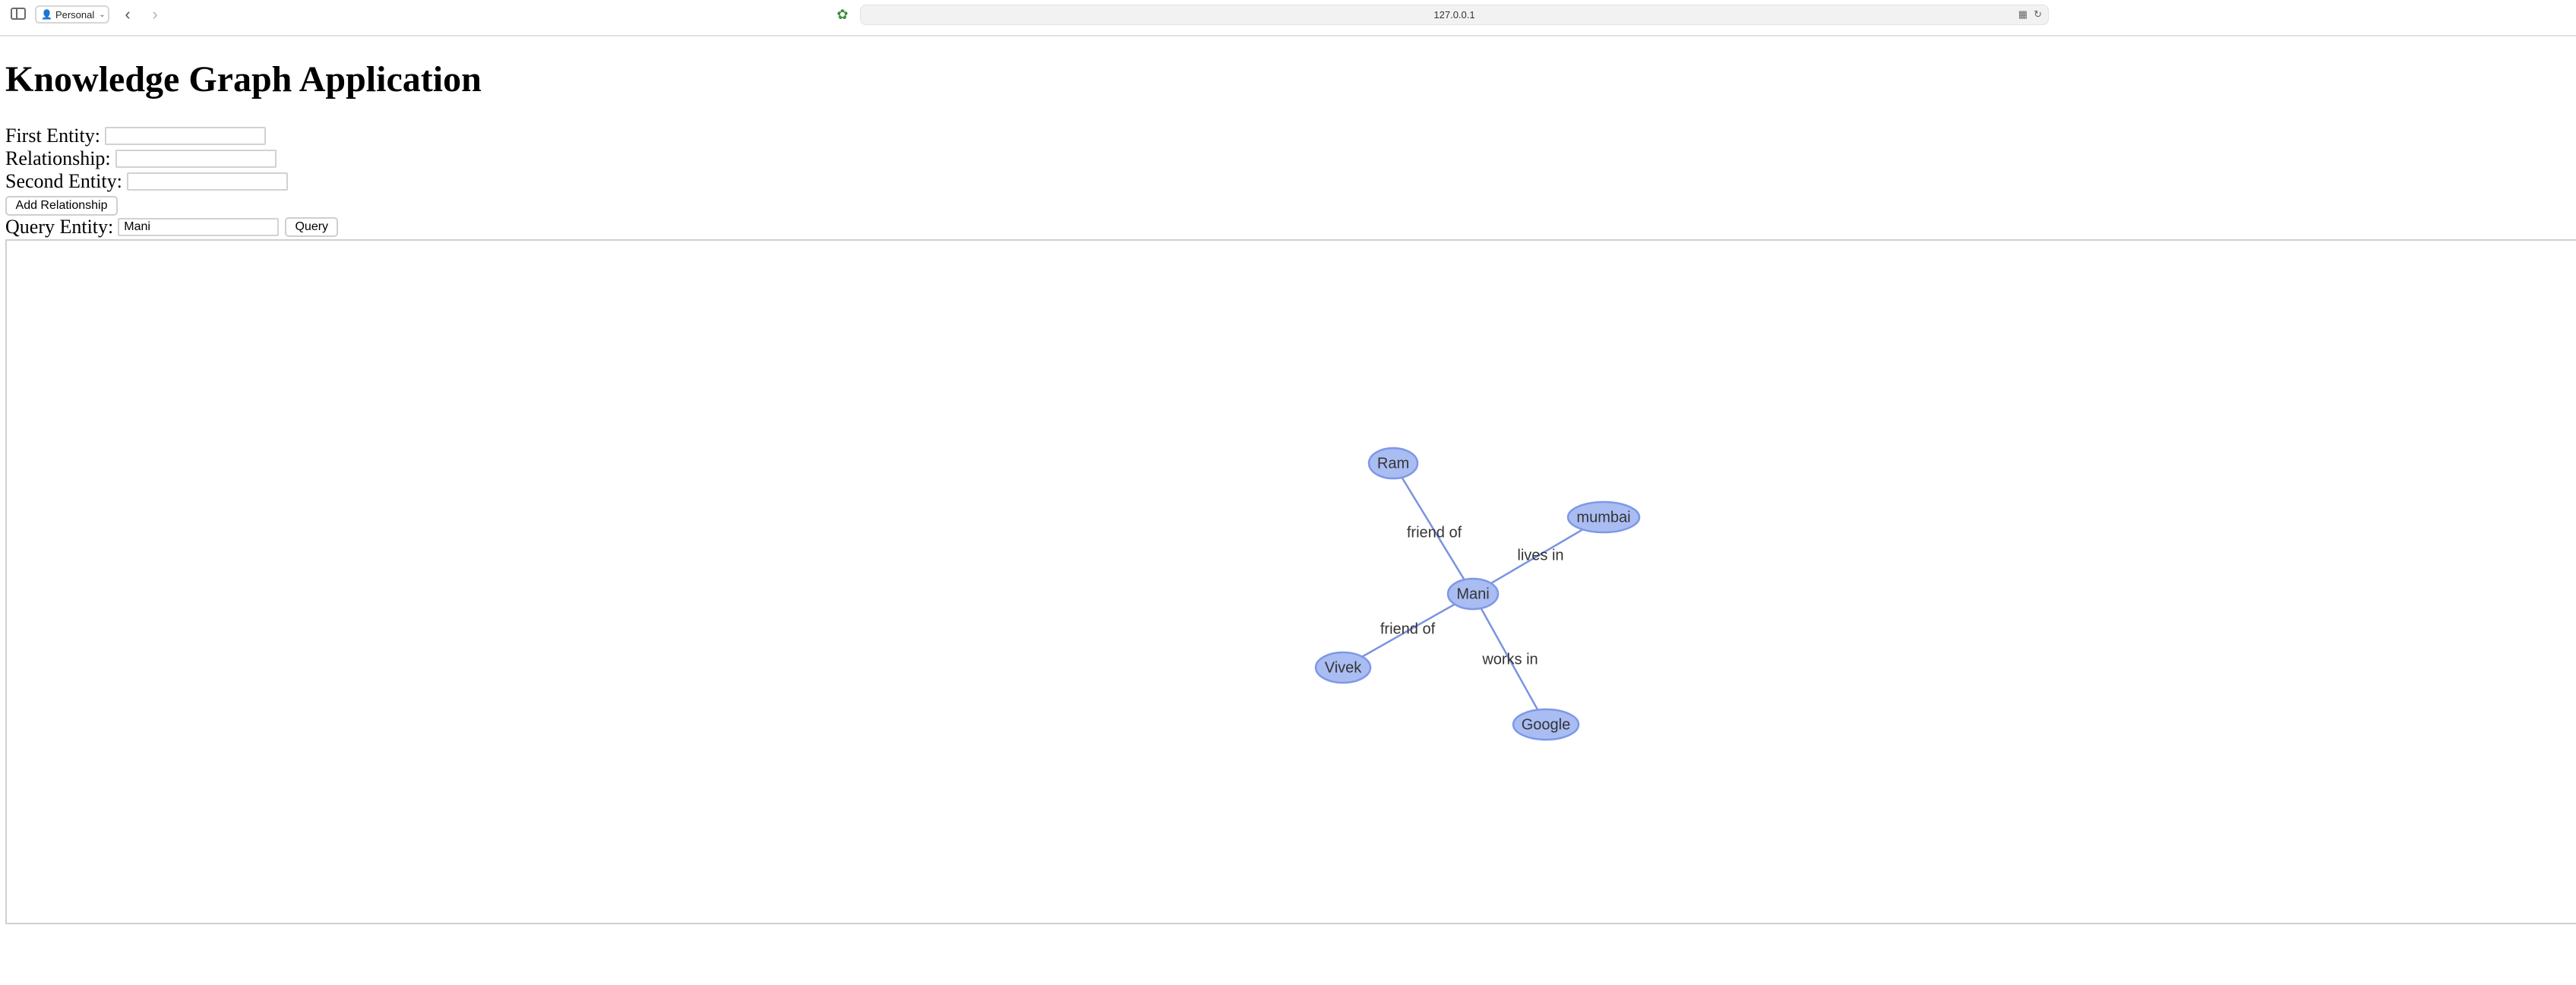  I want to click on graph-edge-mani-google, so click(1509, 659).